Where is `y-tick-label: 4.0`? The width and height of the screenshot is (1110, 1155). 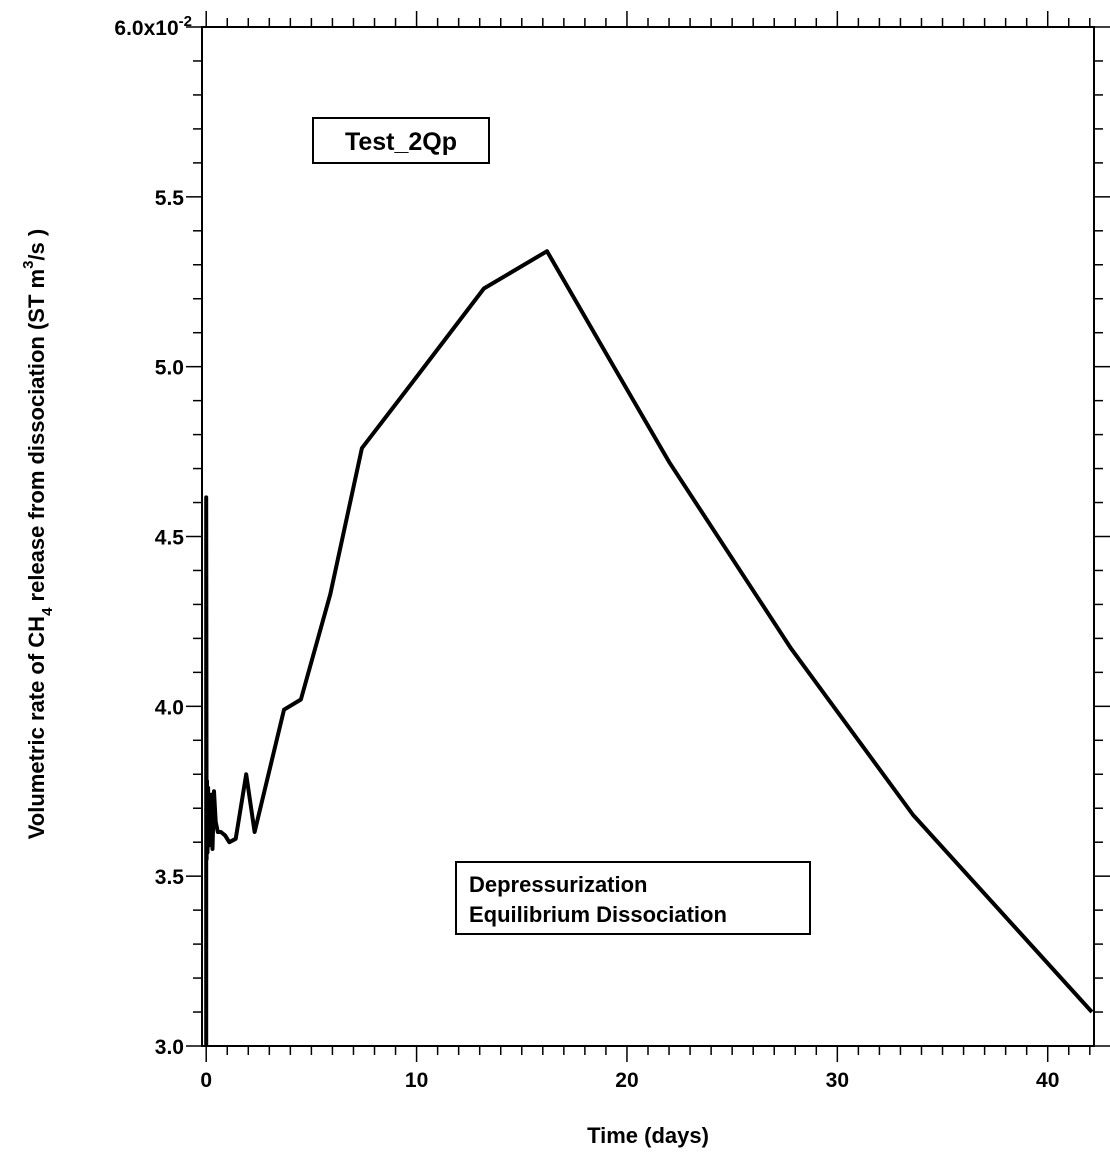 y-tick-label: 4.0 is located at coordinates (169, 707).